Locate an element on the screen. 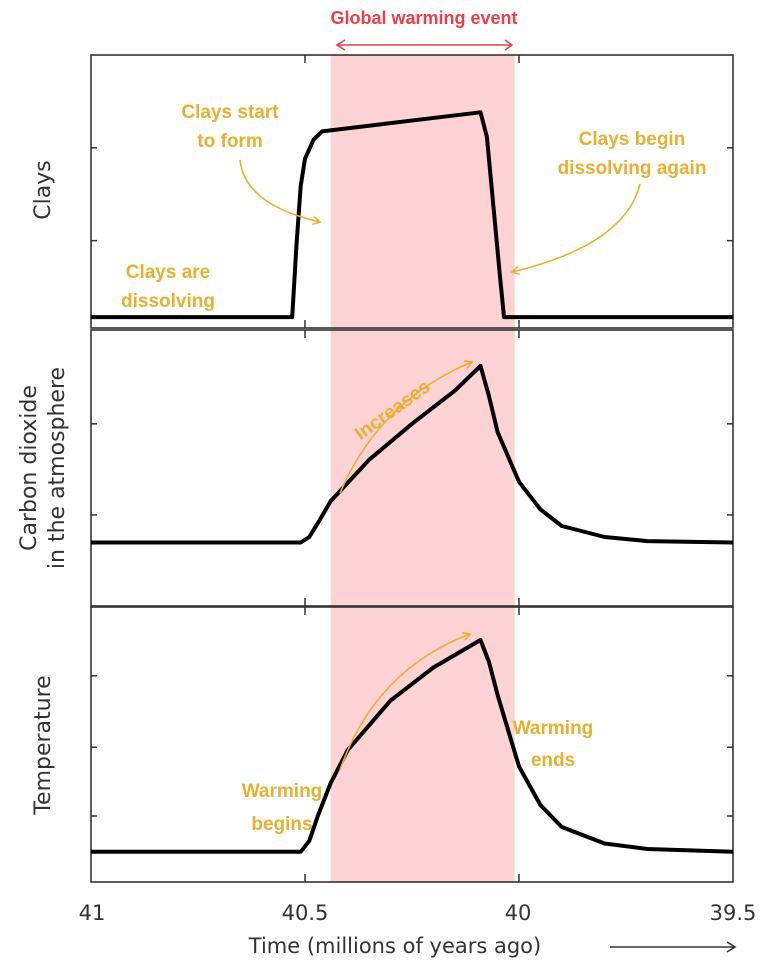  annotation-clays-start-line1: Clays start is located at coordinates (230, 112).